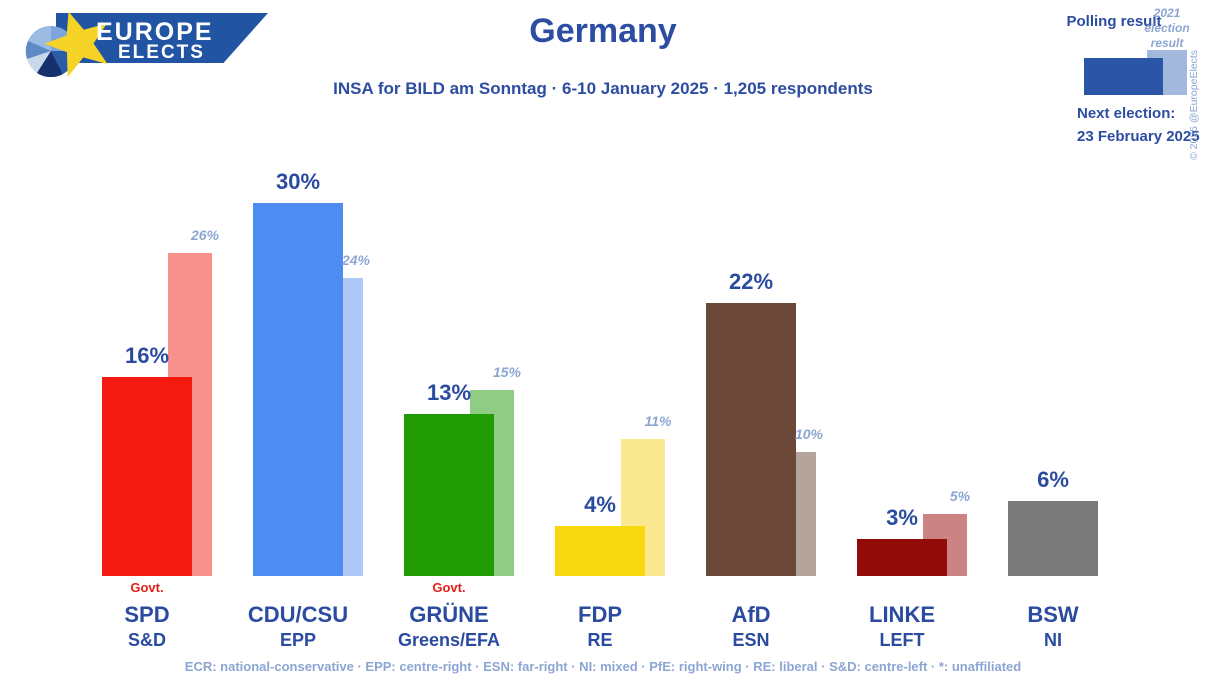 This screenshot has width=1206, height=683. I want to click on value-2021-AfD: 10%, so click(809, 433).